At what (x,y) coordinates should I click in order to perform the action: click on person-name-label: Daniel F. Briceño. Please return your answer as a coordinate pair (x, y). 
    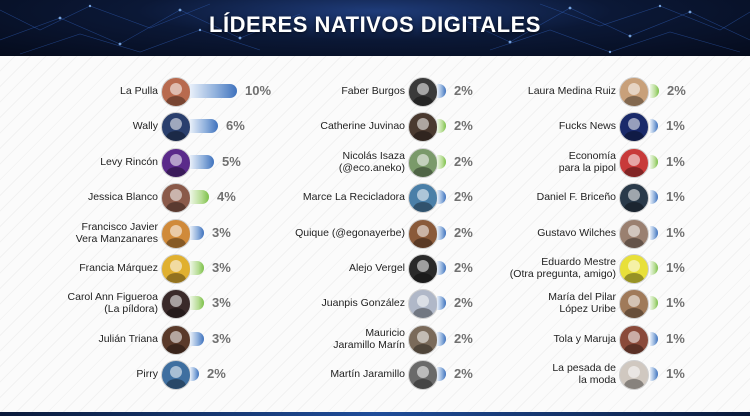
    Looking at the image, I should click on (576, 197).